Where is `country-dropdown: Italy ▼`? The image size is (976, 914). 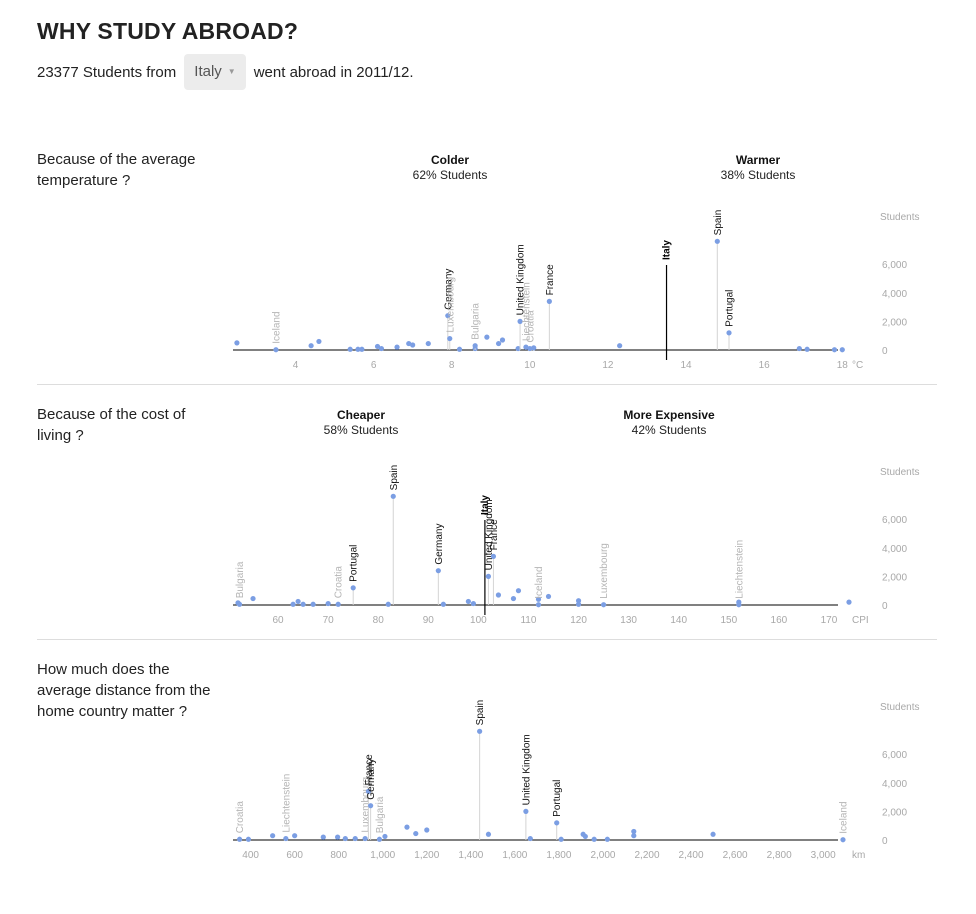
country-dropdown: Italy ▼ is located at coordinates (215, 72).